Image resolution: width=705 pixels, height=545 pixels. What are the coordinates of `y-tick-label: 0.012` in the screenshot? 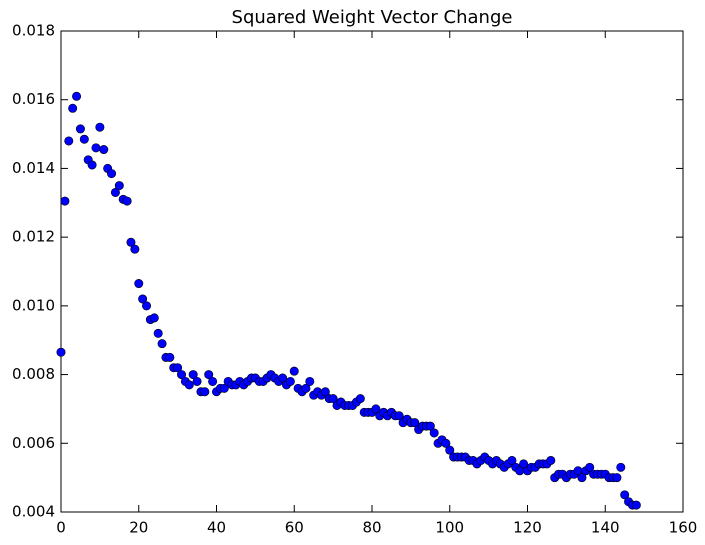 It's located at (33, 237).